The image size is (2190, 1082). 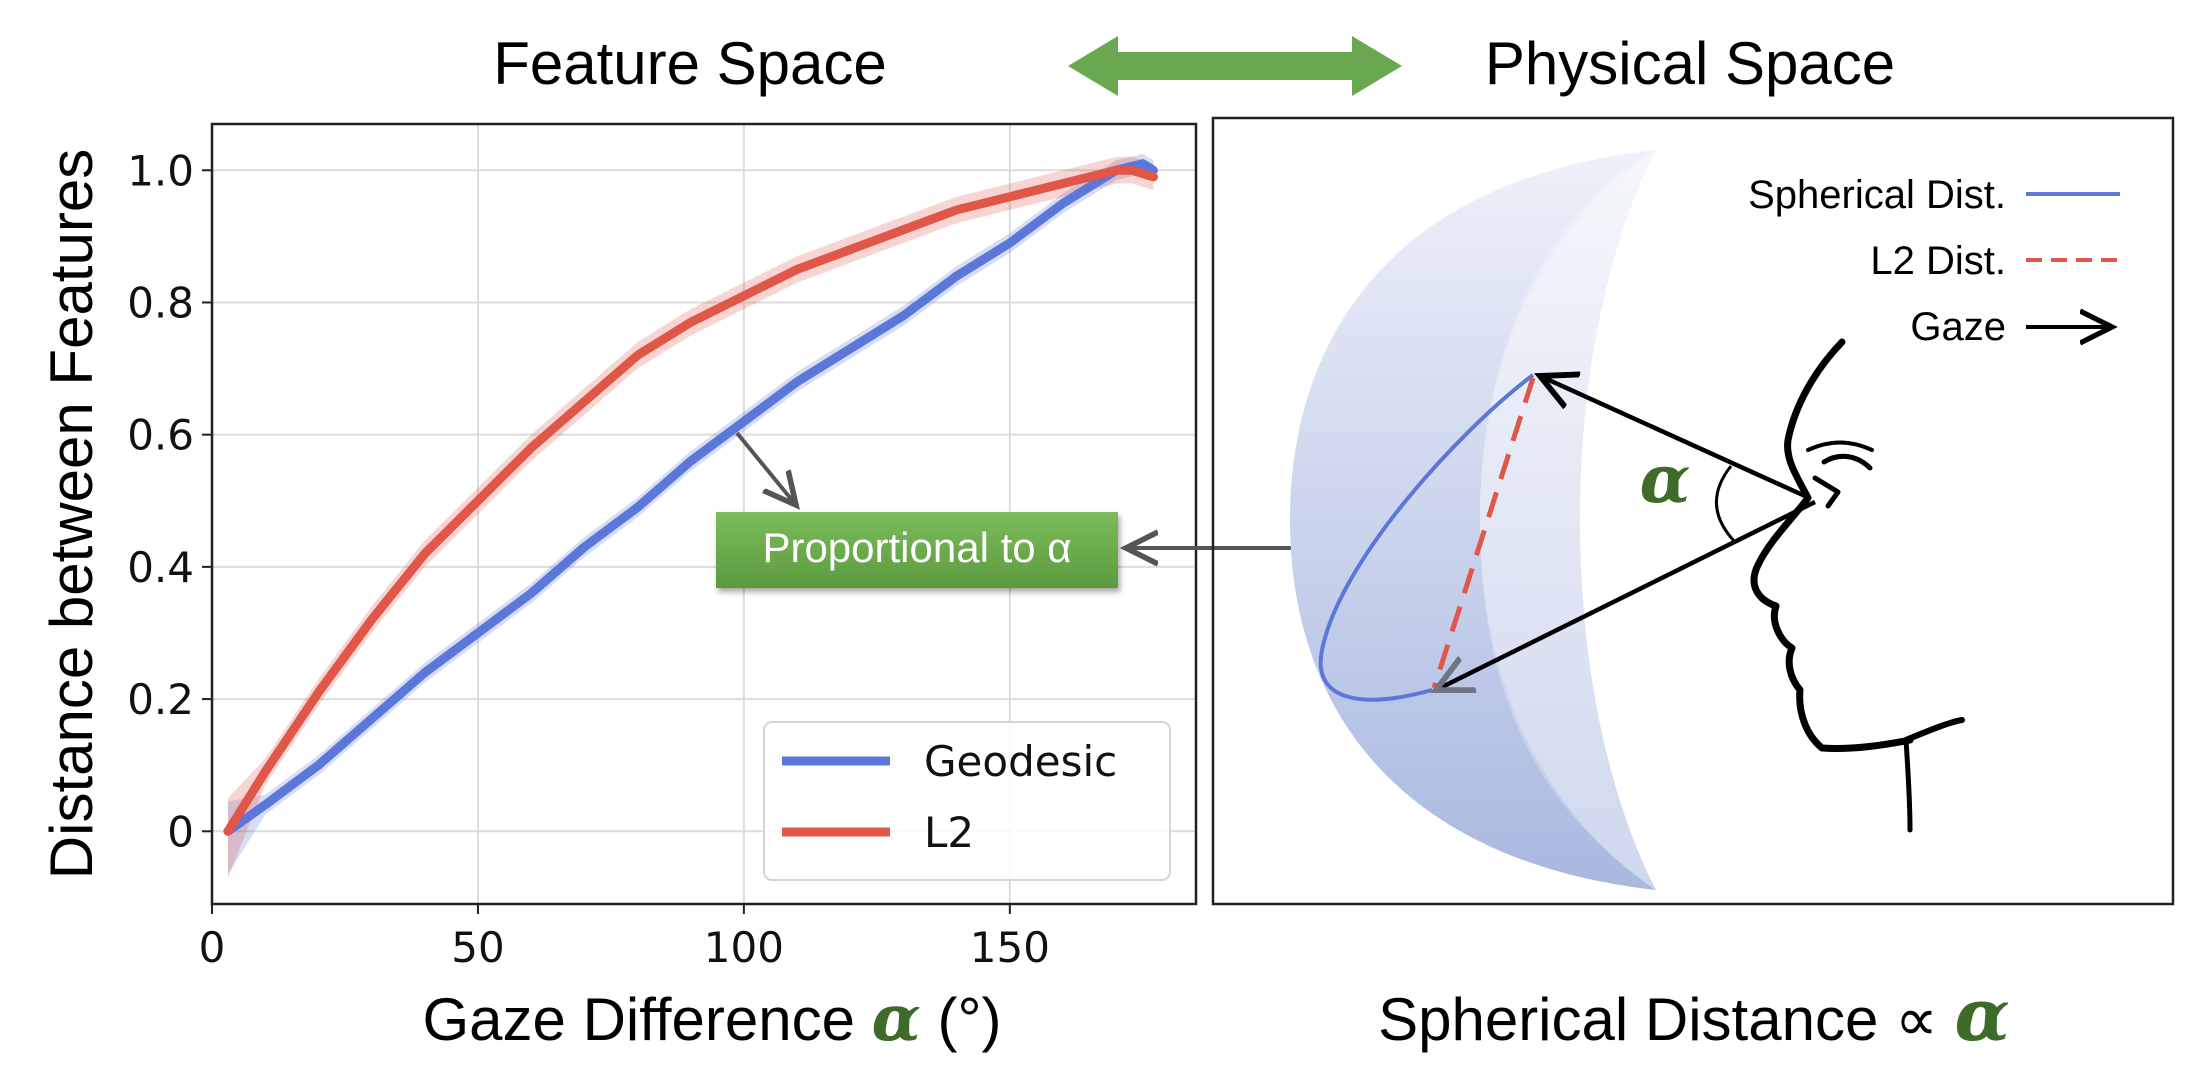 What do you see at coordinates (1982, 1014) in the screenshot?
I see `caption-alpha-symbol: α` at bounding box center [1982, 1014].